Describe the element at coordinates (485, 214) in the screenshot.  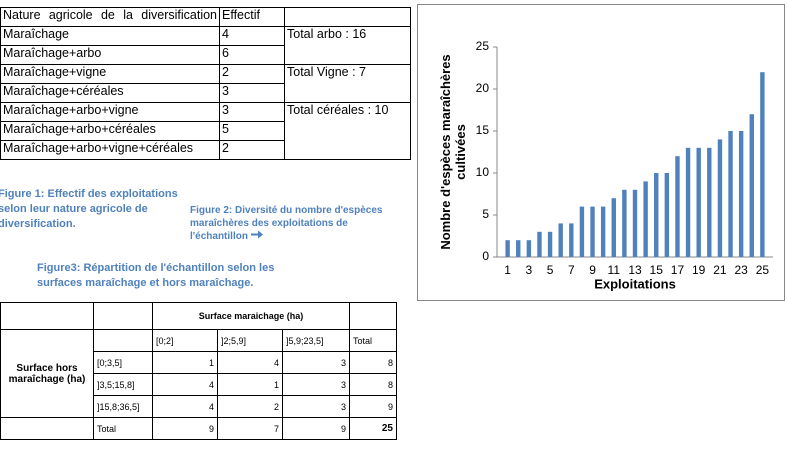
I see `y-tick-label: 5` at that location.